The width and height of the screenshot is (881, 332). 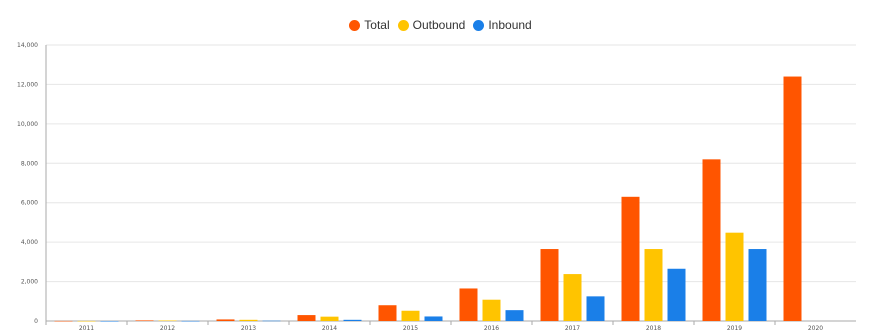 I want to click on legend-item-inbound: Inbound, so click(x=502, y=25).